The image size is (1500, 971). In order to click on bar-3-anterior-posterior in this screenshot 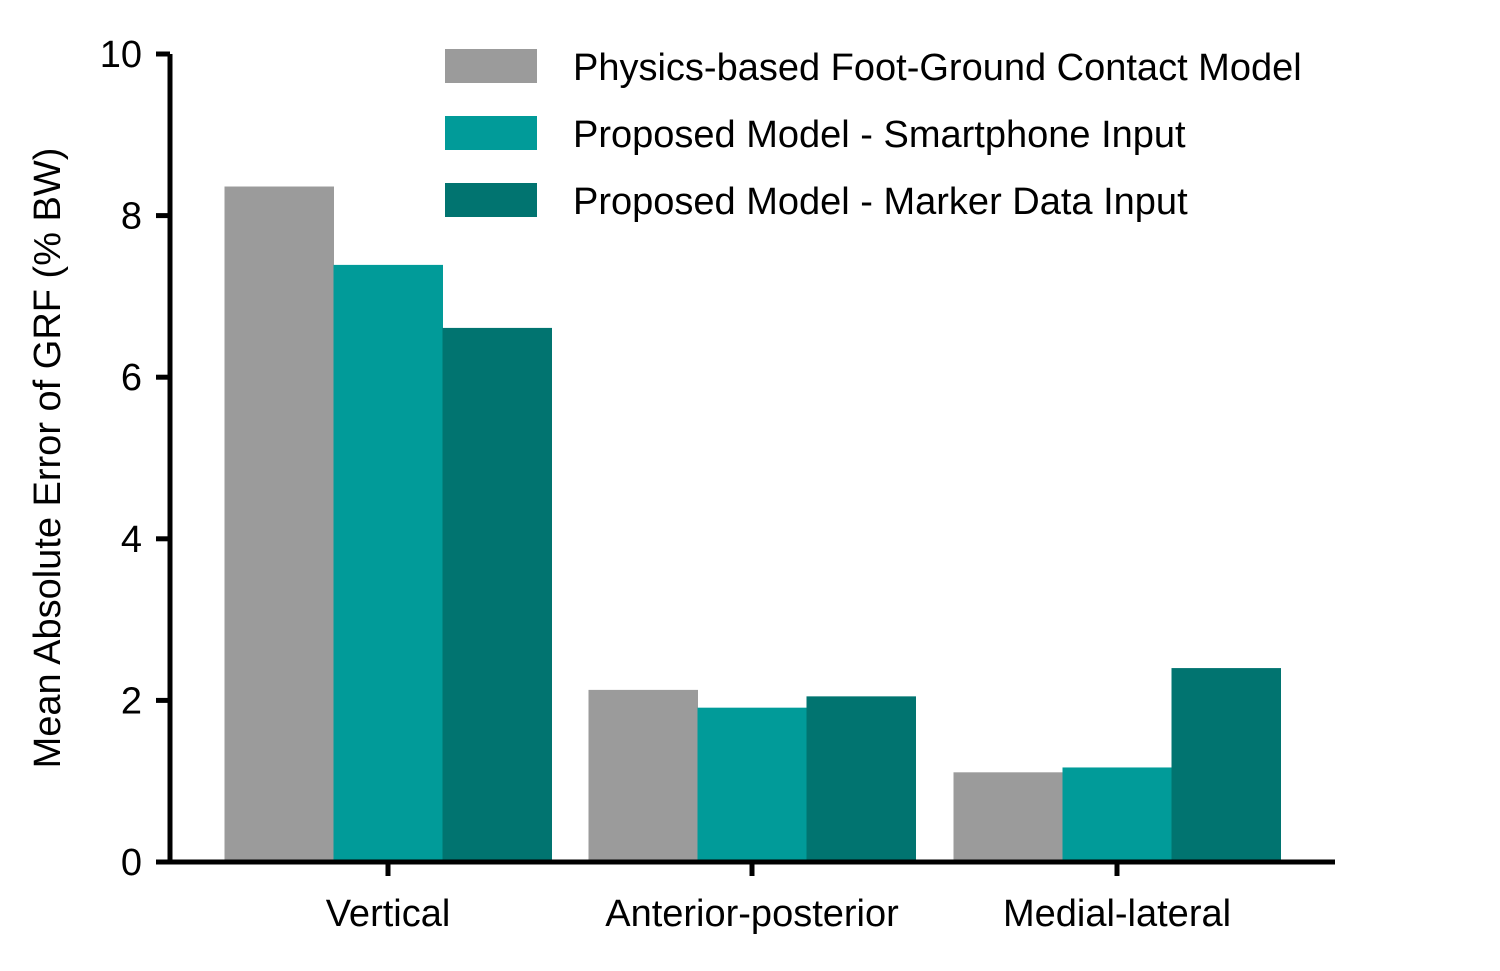, I will do `click(861, 779)`.